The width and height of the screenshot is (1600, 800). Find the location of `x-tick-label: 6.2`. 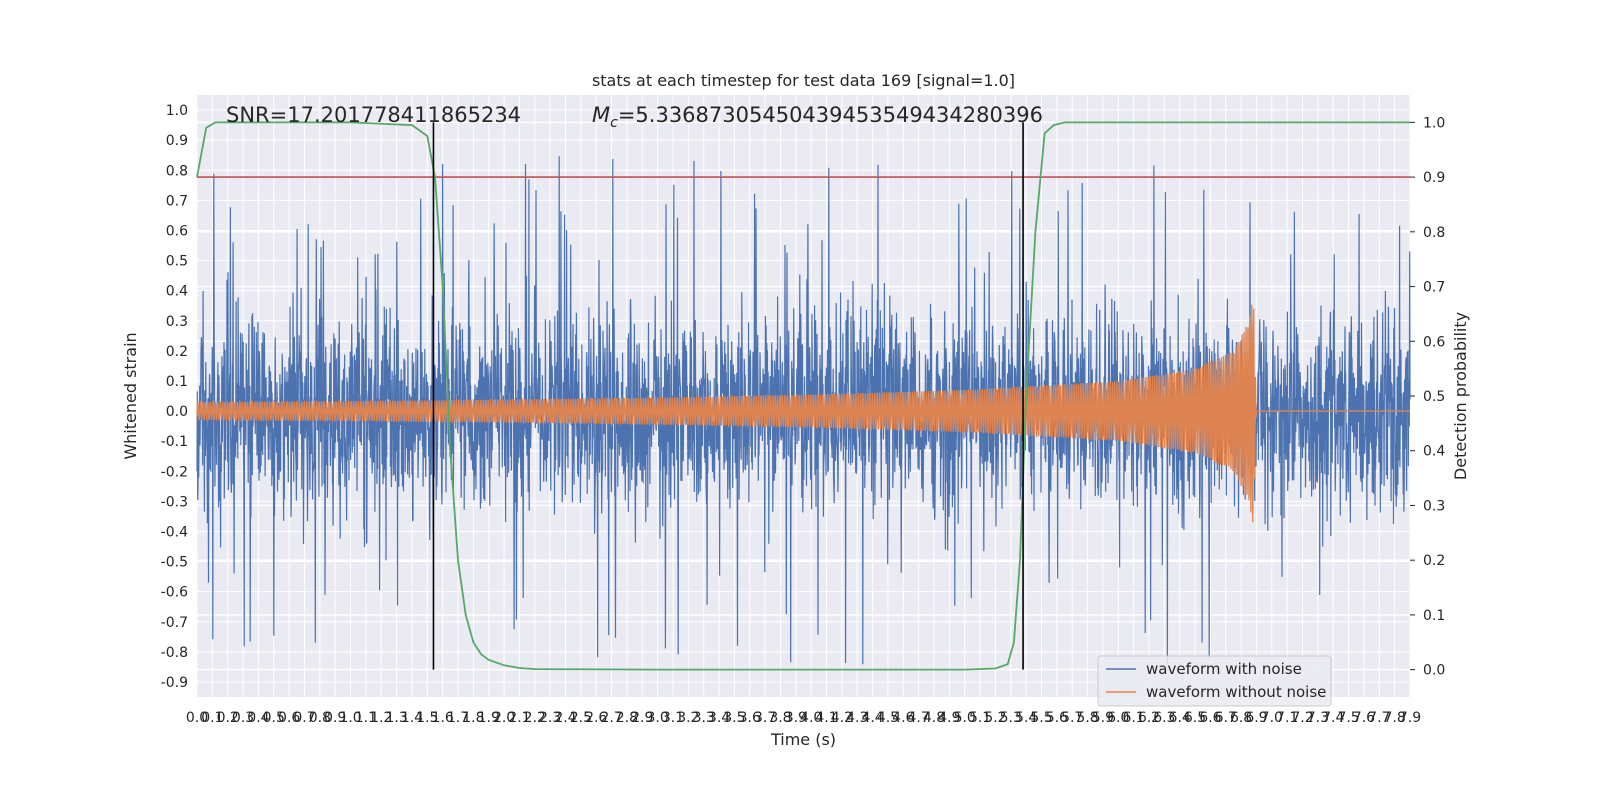

x-tick-label: 6.2 is located at coordinates (1149, 718).